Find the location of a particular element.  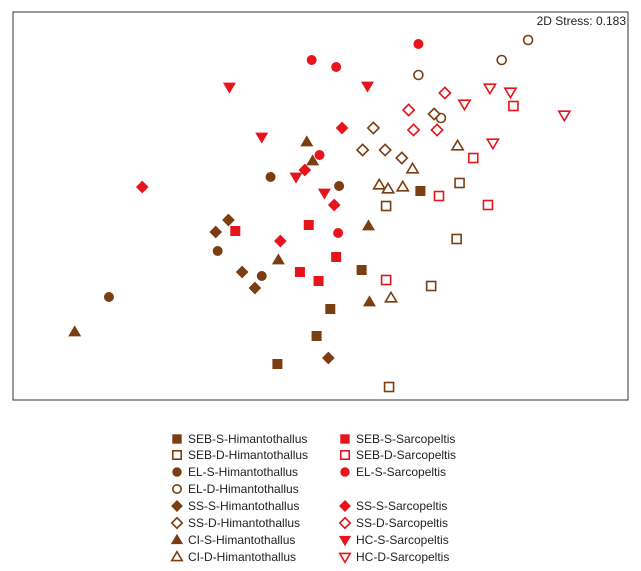

legend-label: CI-D-Himantothallus is located at coordinates (242, 556).